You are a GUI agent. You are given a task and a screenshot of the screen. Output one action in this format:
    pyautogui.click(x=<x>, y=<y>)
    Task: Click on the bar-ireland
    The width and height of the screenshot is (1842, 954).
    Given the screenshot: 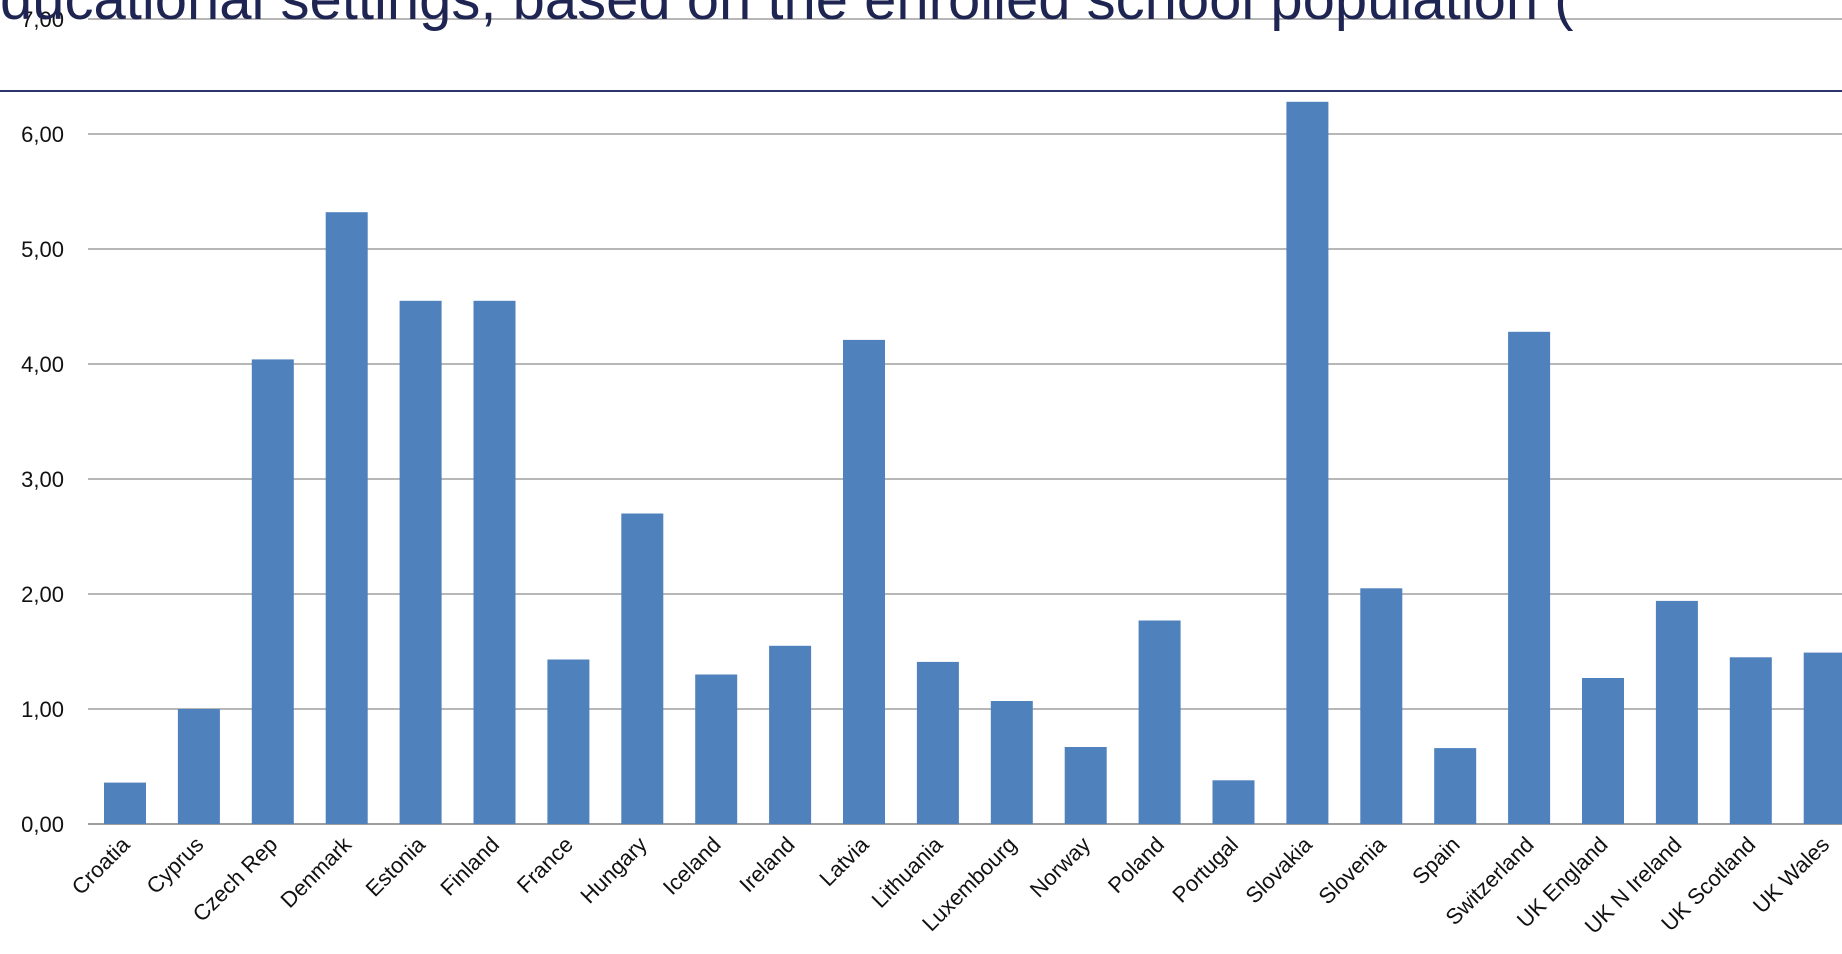 What is the action you would take?
    pyautogui.click(x=790, y=735)
    